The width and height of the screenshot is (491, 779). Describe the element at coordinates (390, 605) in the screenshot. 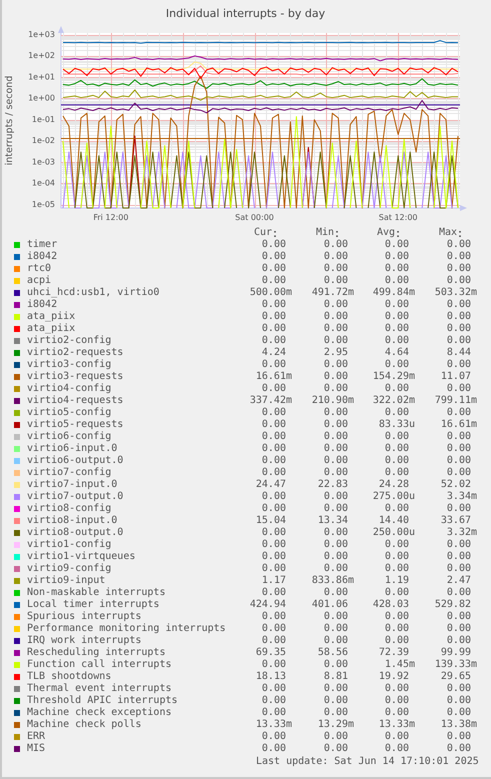

I see `data-label: 428.03` at that location.